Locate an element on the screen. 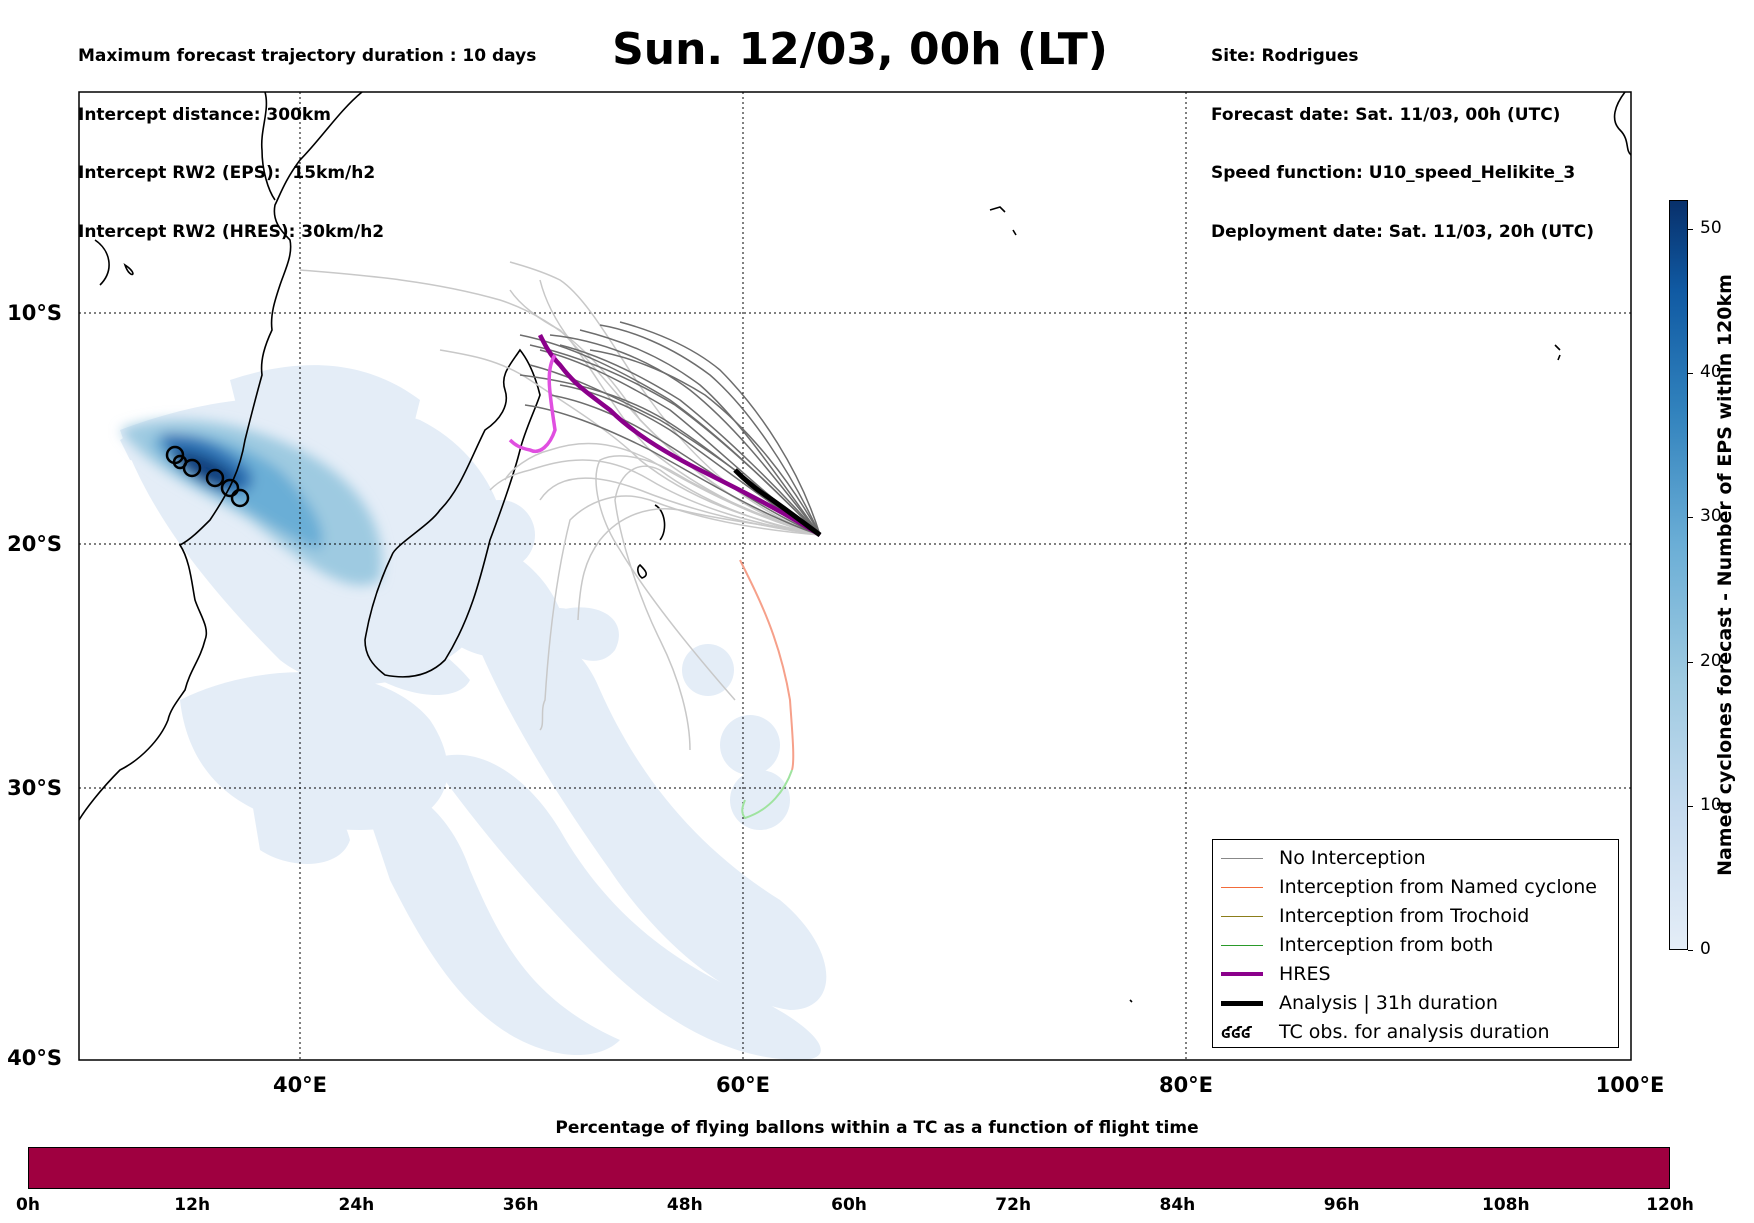 The height and width of the screenshot is (1223, 1754). colorbar-tick-label: 30 is located at coordinates (1711, 516).